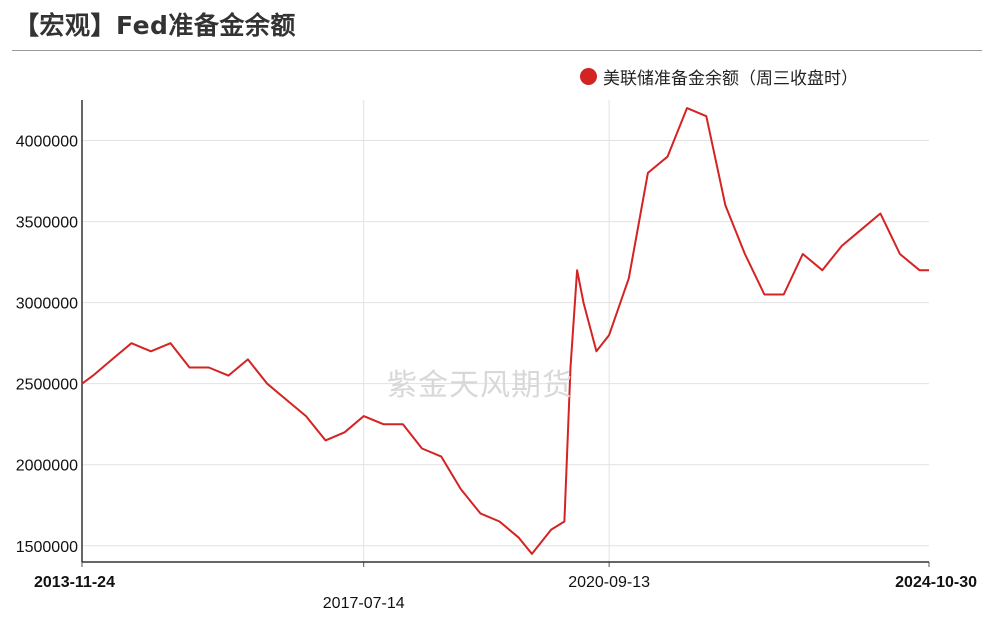  What do you see at coordinates (497, 50) in the screenshot?
I see `title-divider` at bounding box center [497, 50].